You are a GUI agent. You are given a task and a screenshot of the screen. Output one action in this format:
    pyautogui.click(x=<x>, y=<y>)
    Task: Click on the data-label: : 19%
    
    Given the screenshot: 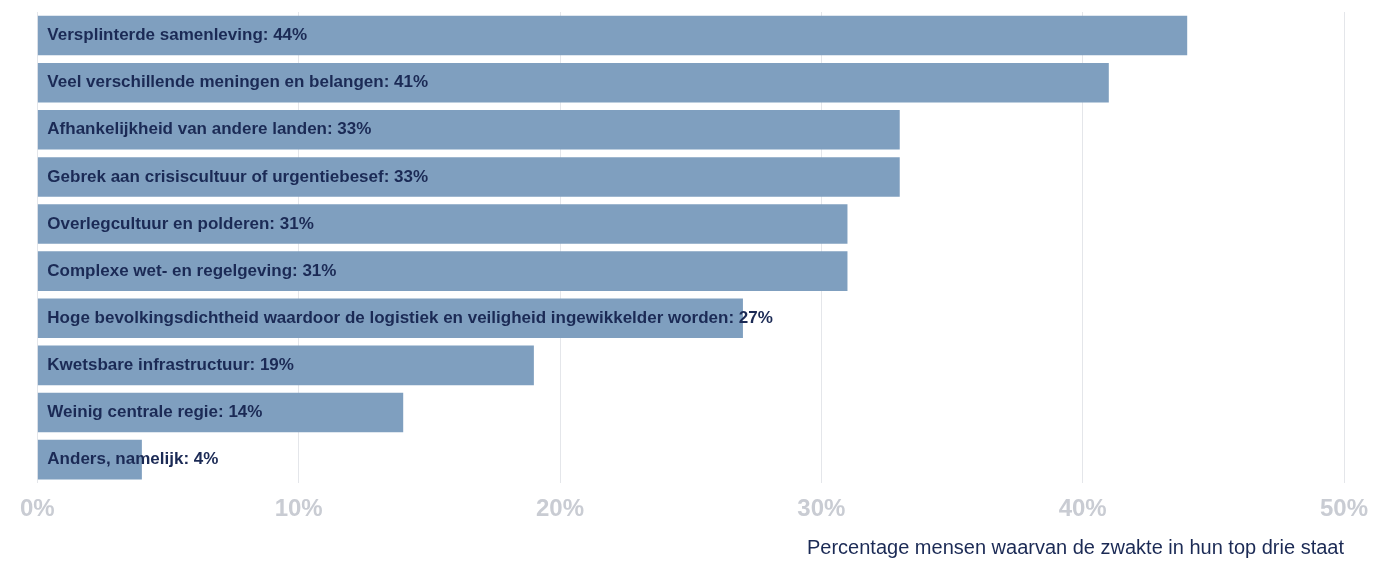 What is the action you would take?
    pyautogui.click(x=271, y=365)
    